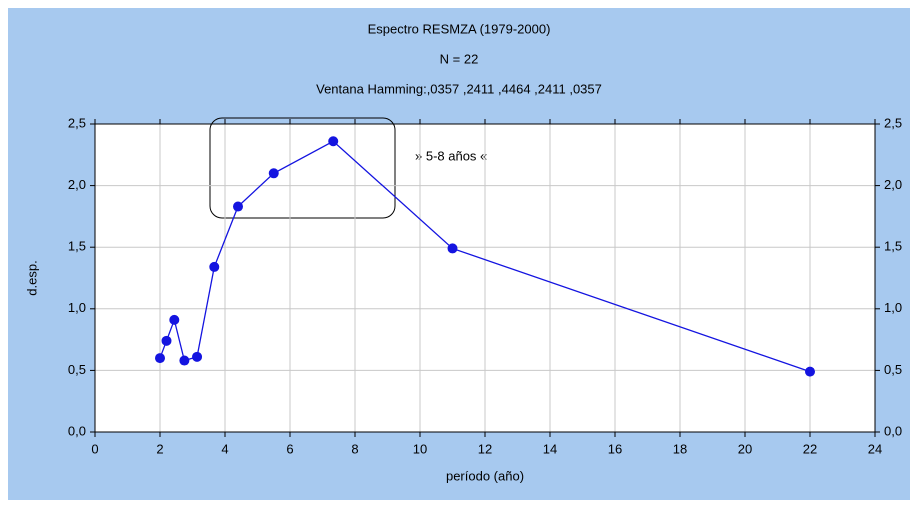 The image size is (918, 509). I want to click on y-tick-label: 0,5, so click(77, 369).